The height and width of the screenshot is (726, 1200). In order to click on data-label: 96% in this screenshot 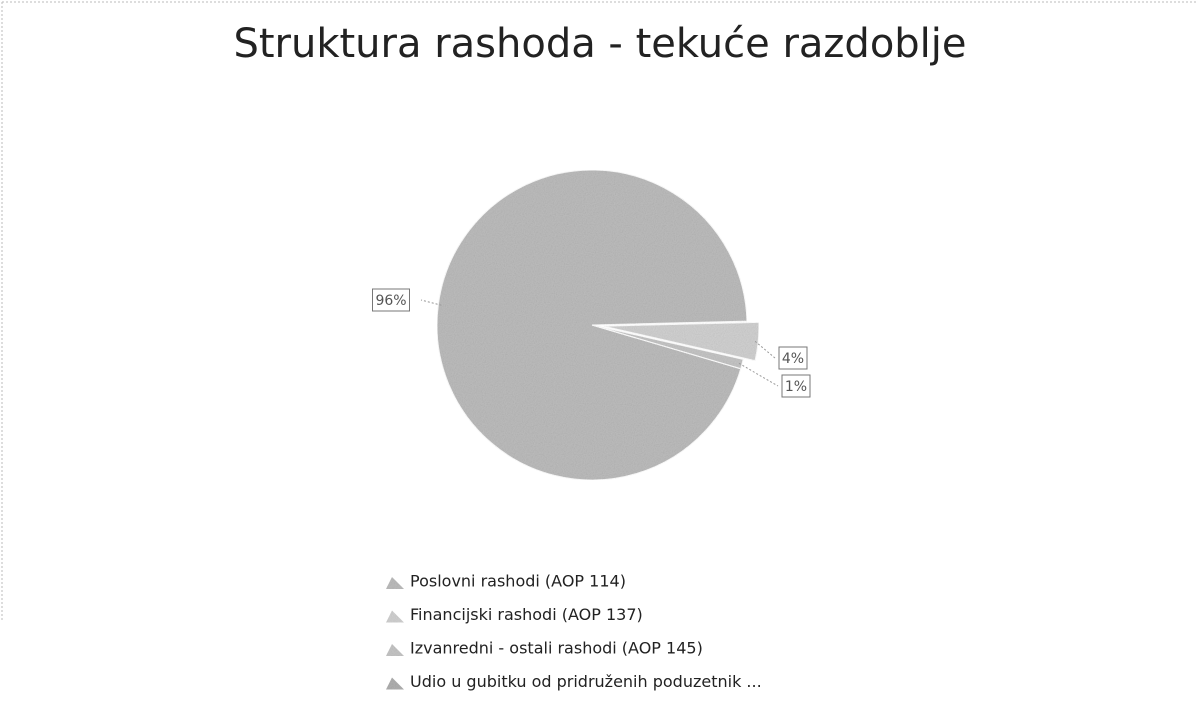, I will do `click(390, 301)`.